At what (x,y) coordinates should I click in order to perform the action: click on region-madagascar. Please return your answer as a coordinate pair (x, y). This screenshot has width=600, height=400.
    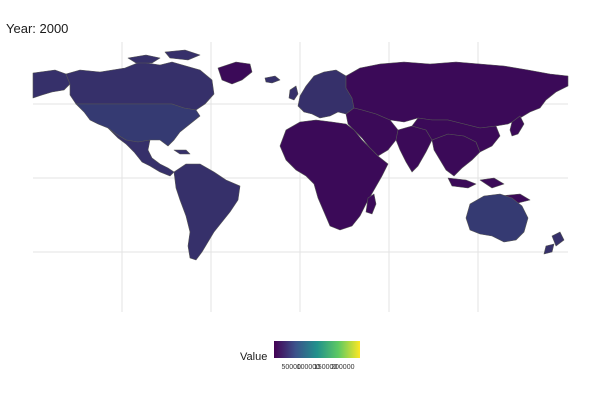
    Looking at the image, I should click on (371, 204).